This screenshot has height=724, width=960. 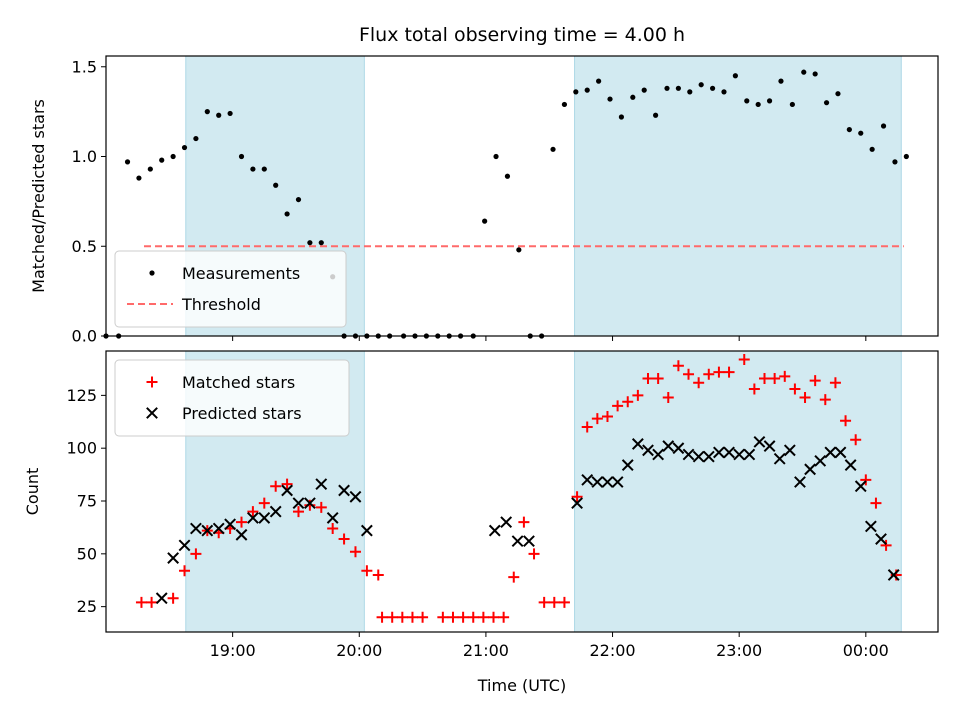 What do you see at coordinates (242, 413) in the screenshot?
I see `legend-label: Predicted stars` at bounding box center [242, 413].